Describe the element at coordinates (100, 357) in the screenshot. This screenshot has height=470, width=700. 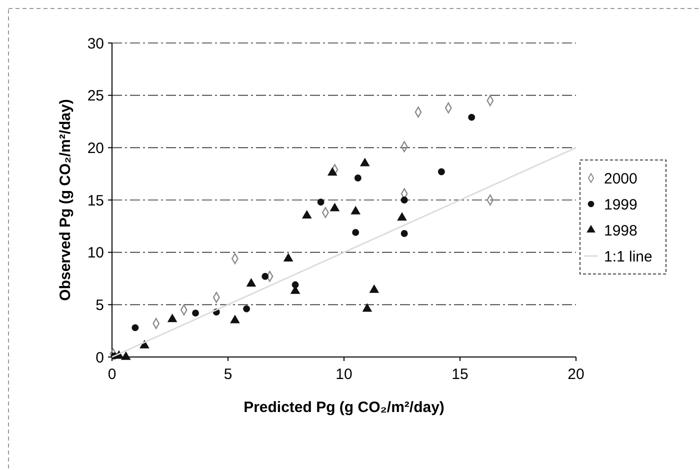
I see `y-tick-label: 0` at that location.